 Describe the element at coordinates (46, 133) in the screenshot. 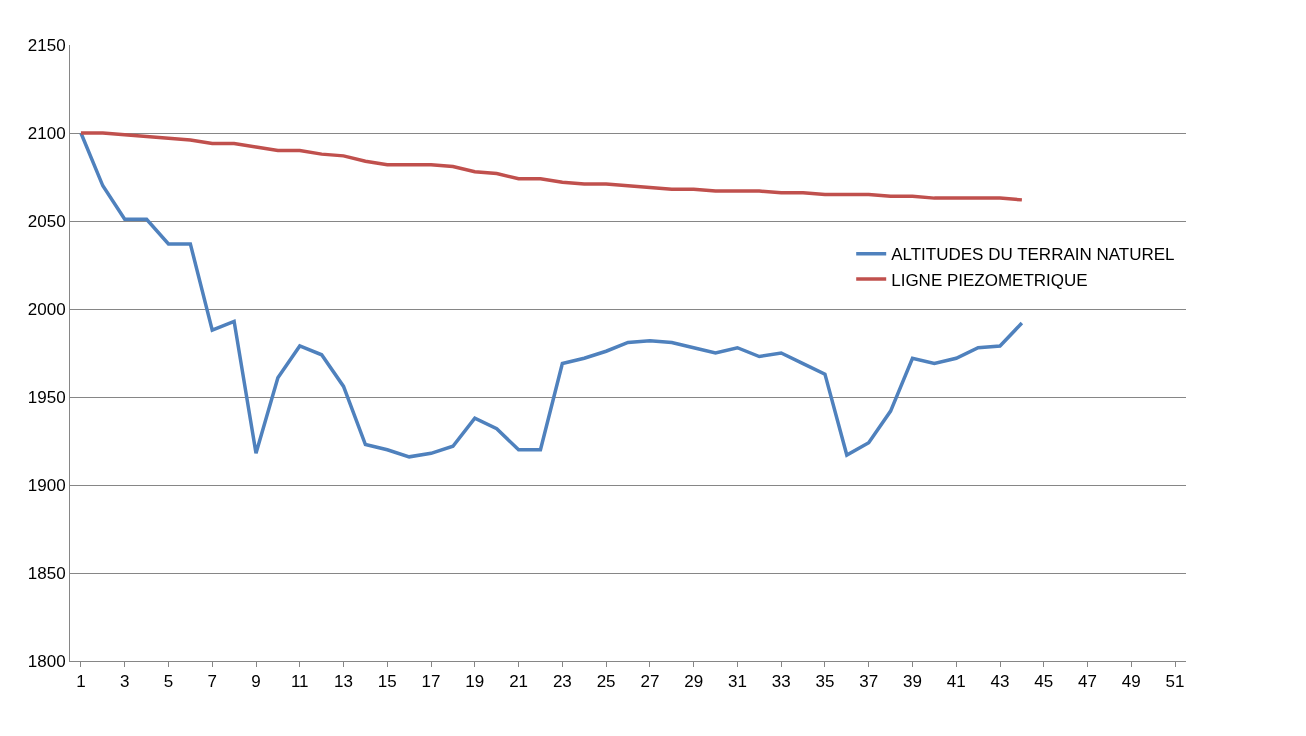

I see `y-tick-label: 2100` at that location.